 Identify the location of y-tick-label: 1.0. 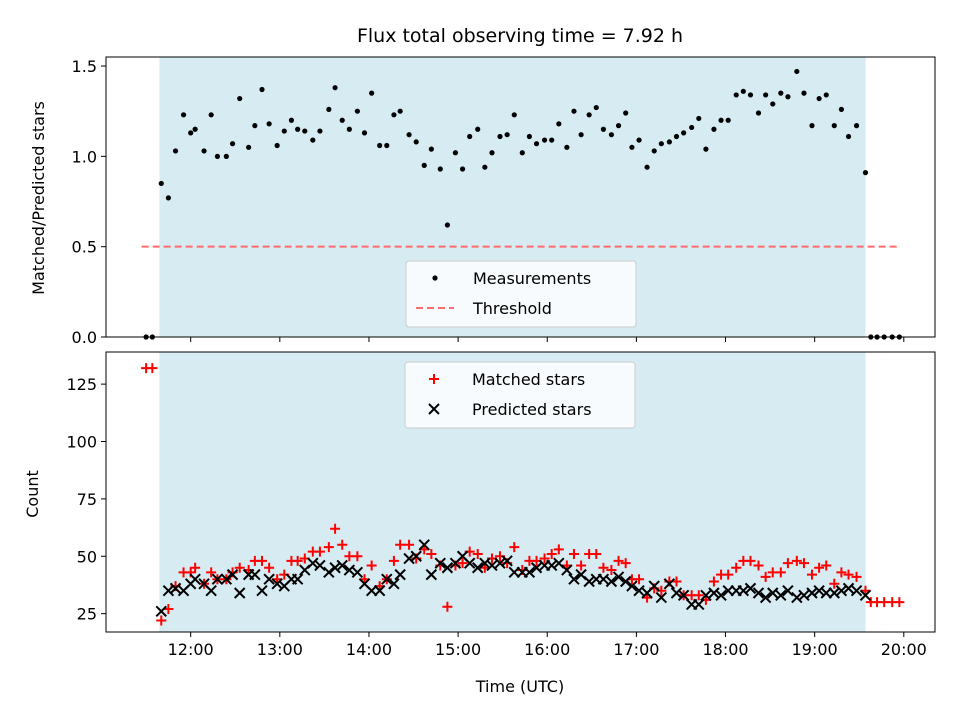
(84, 156).